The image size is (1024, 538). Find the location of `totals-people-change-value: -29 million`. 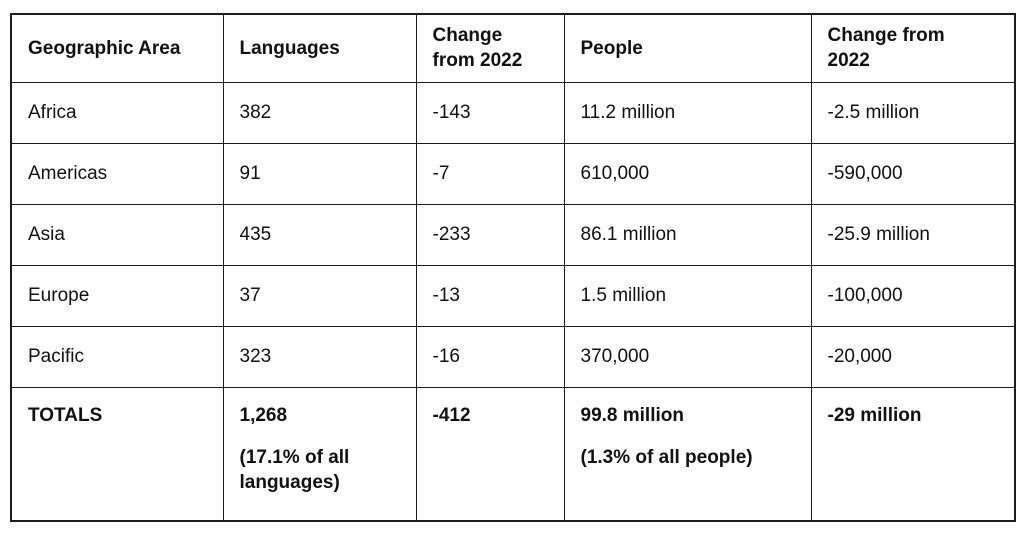

totals-people-change-value: -29 million is located at coordinates (874, 415).